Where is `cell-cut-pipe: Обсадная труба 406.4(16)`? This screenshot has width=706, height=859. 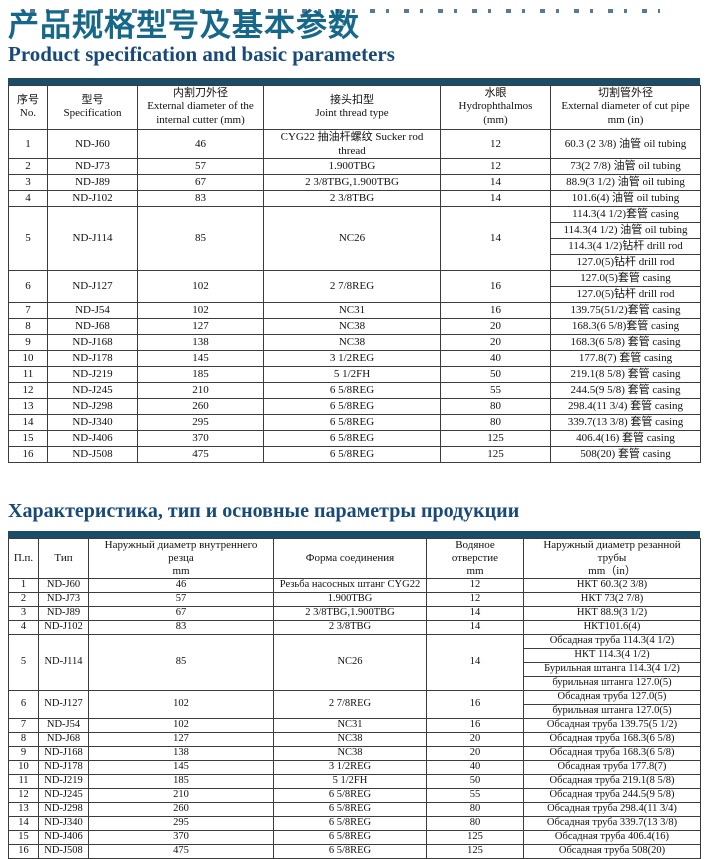 cell-cut-pipe: Обсадная труба 406.4(16) is located at coordinates (612, 837).